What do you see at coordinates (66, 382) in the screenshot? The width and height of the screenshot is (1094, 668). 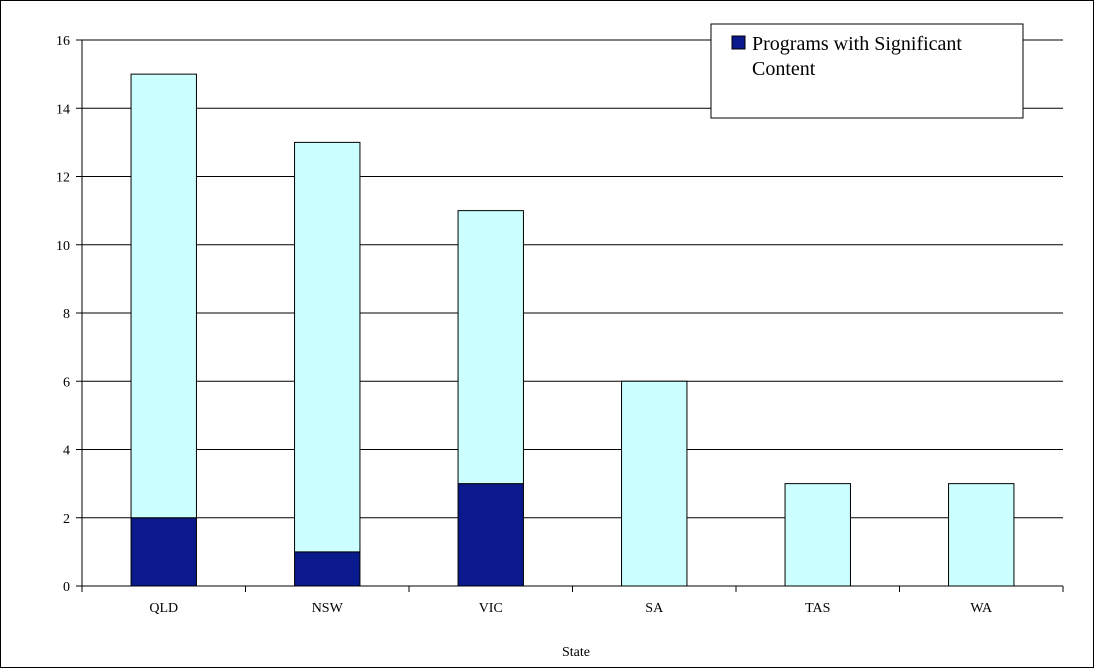 I see `y-tick-label: 6` at bounding box center [66, 382].